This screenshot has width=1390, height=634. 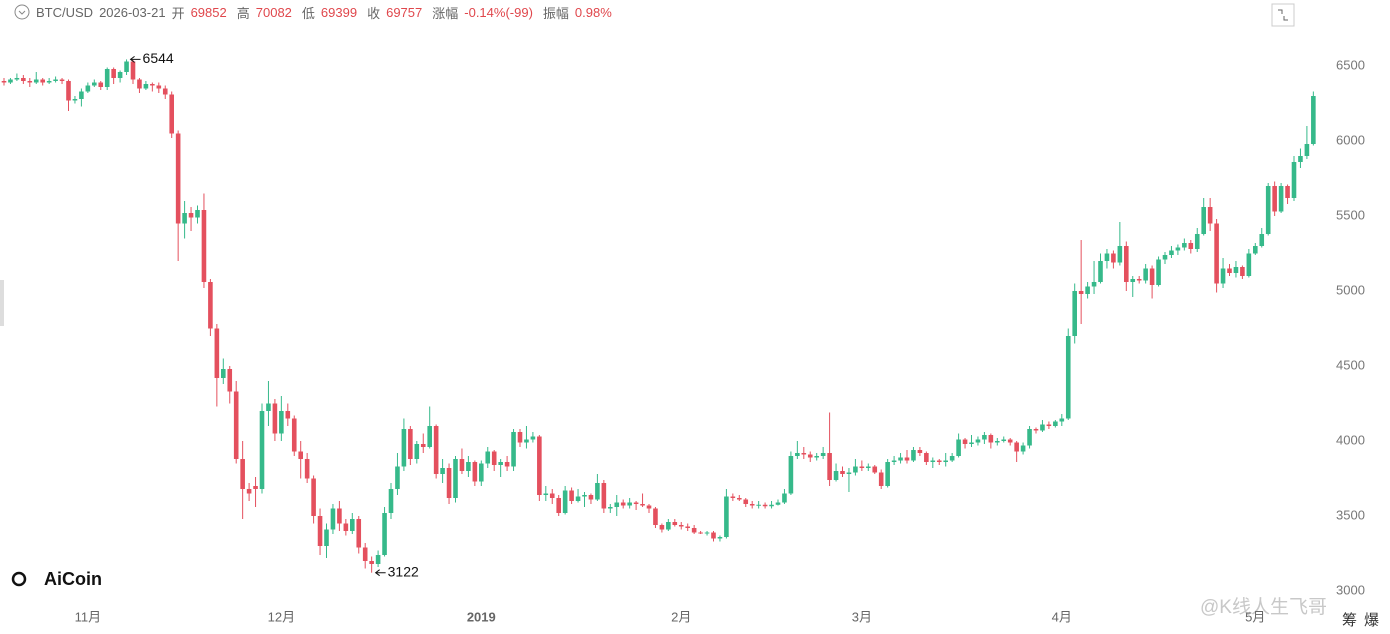 I want to click on collapse-icon, so click(x=22, y=12).